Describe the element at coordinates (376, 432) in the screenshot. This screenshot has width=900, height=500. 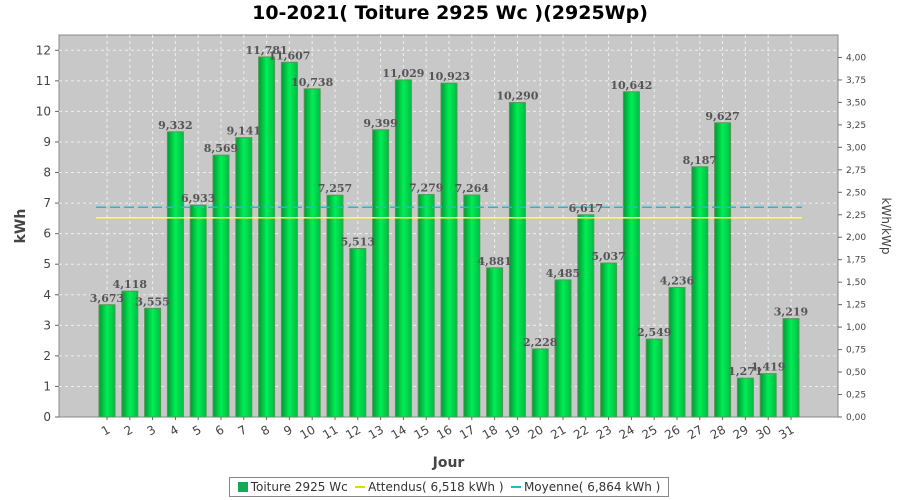
I see `x-tick-label: 13` at that location.